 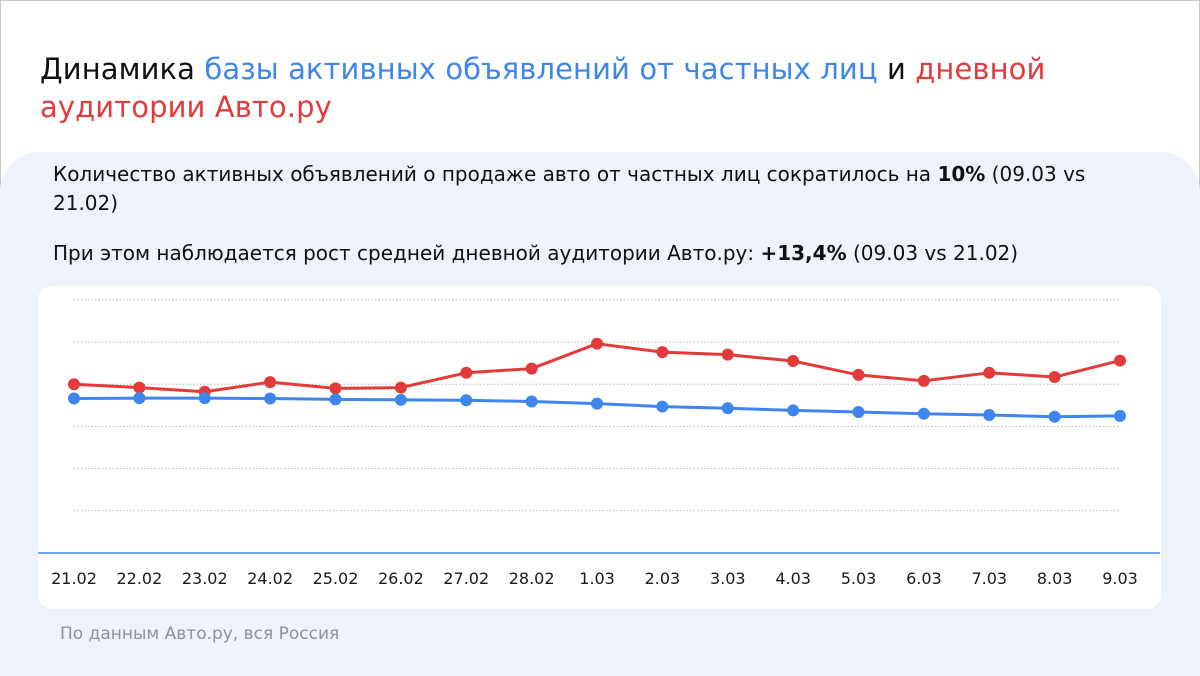 What do you see at coordinates (793, 578) in the screenshot?
I see `x-tick-label: 4.03` at bounding box center [793, 578].